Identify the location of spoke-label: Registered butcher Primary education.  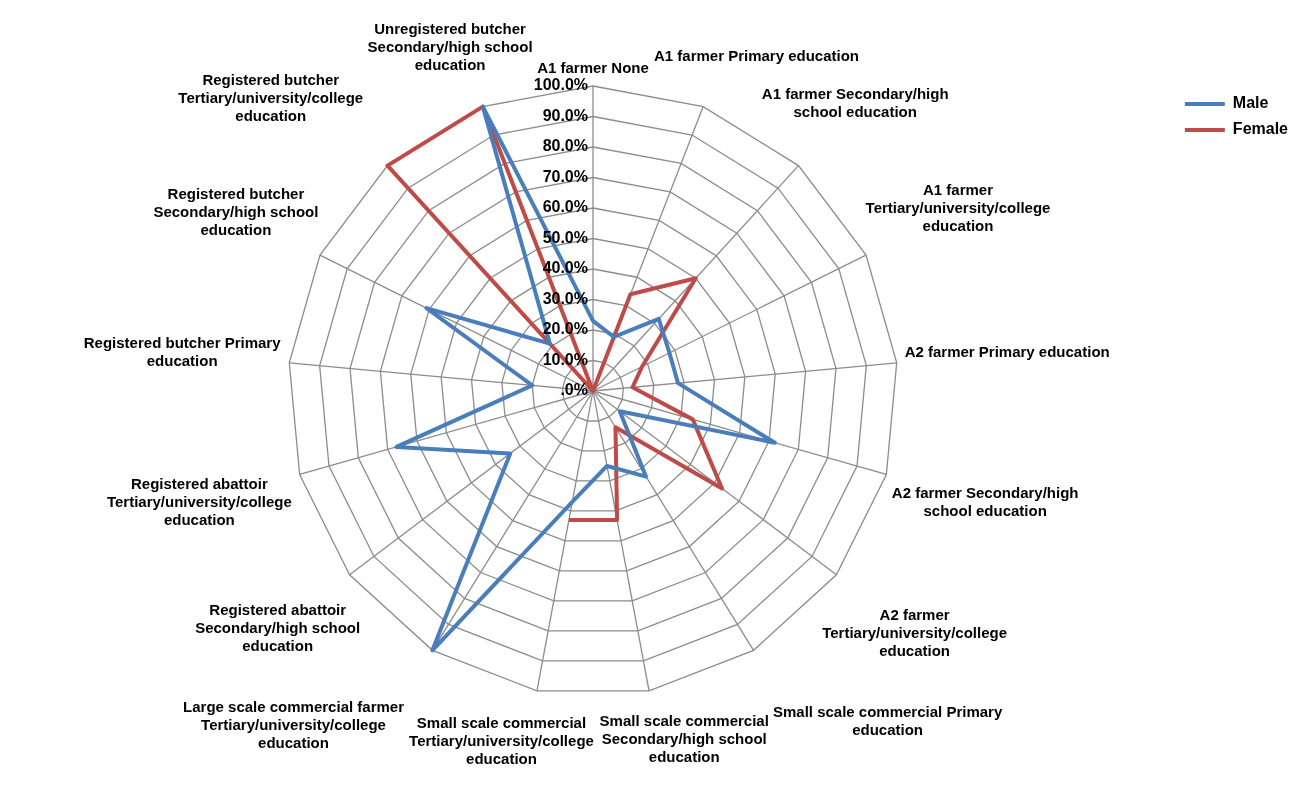
(182, 352).